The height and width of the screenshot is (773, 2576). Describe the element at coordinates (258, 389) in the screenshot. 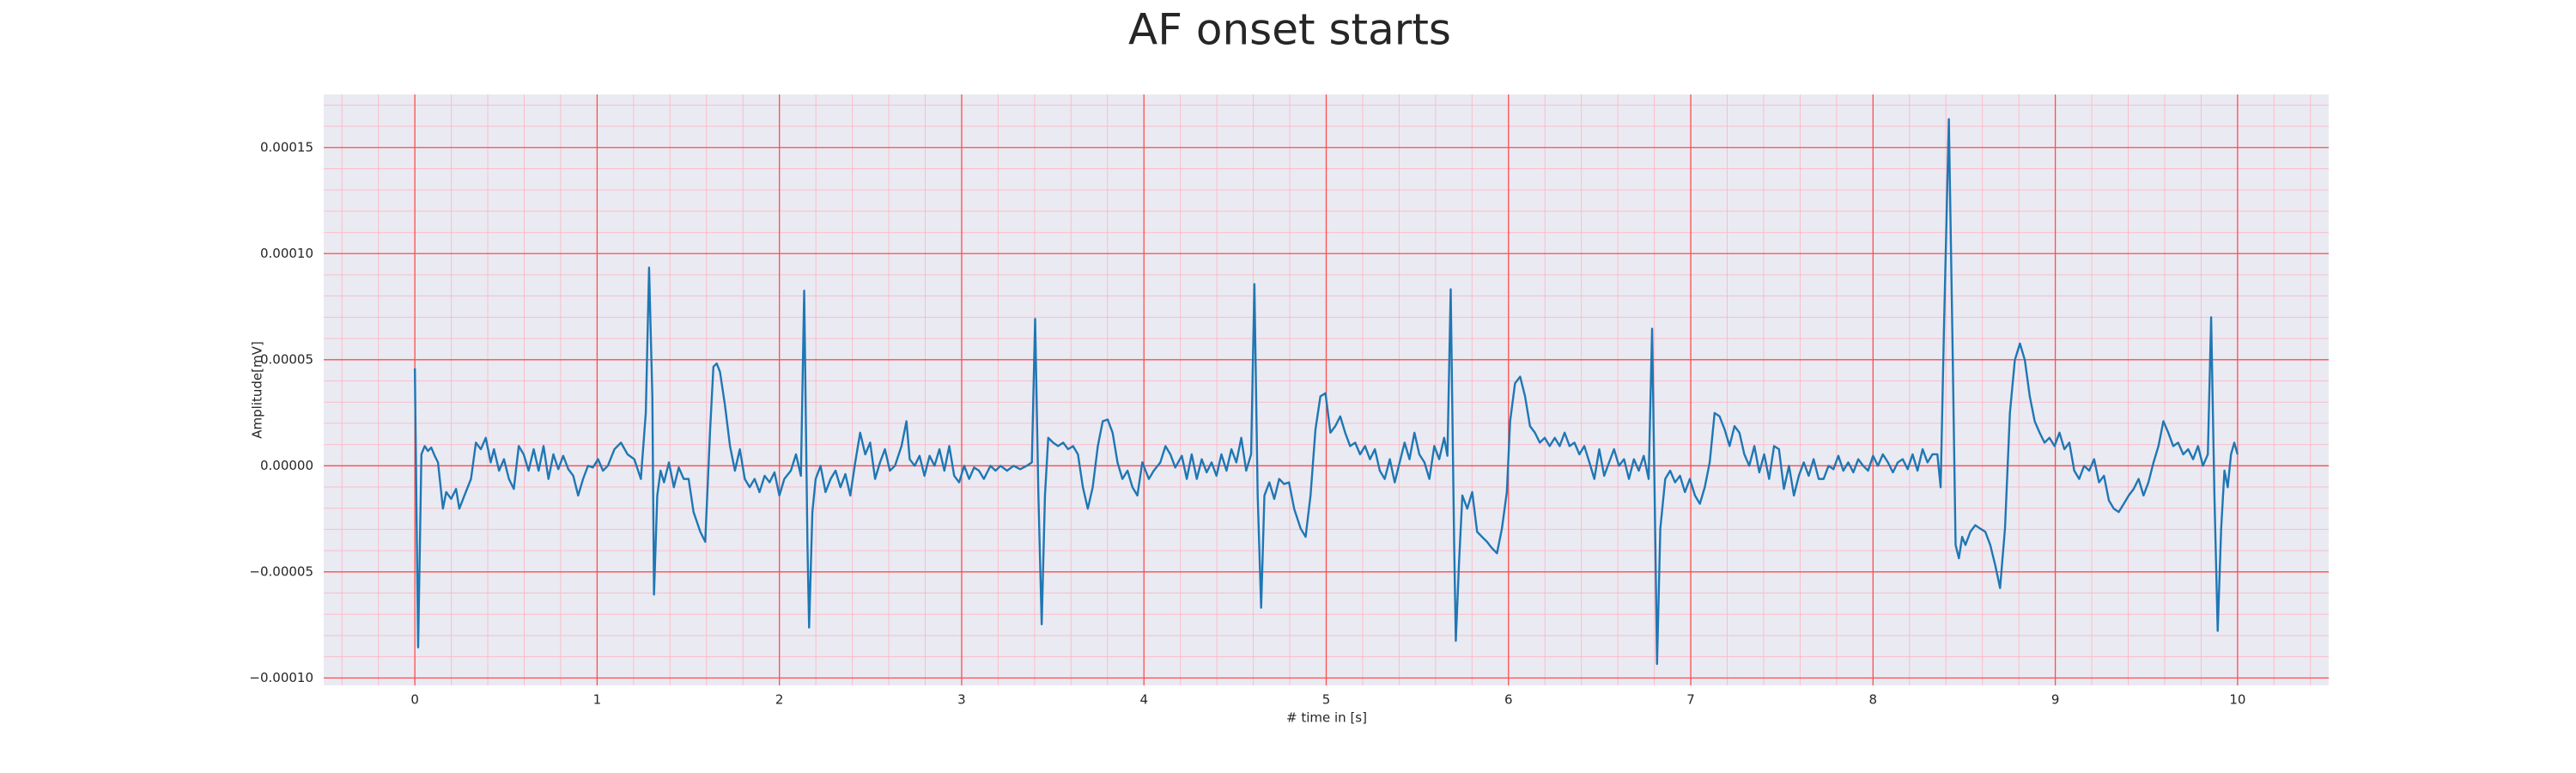

I see `y-axis-label: Amplitude[mV]` at that location.